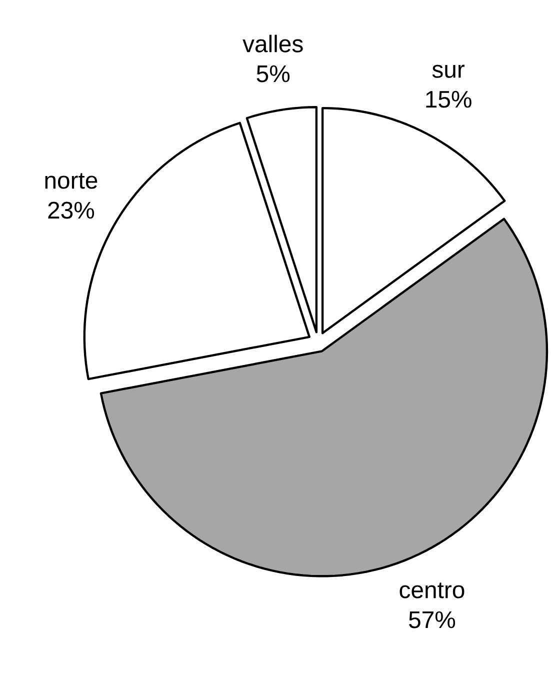  I want to click on data-label: 57%, so click(432, 619).